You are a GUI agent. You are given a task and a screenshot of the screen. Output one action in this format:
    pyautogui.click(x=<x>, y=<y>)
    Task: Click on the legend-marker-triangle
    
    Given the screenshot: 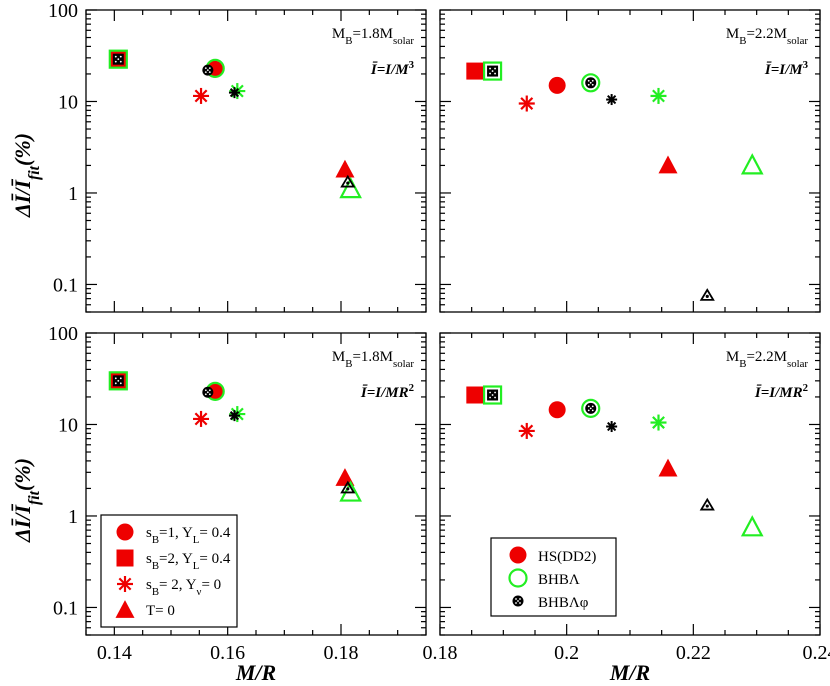 What is the action you would take?
    pyautogui.click(x=125, y=609)
    